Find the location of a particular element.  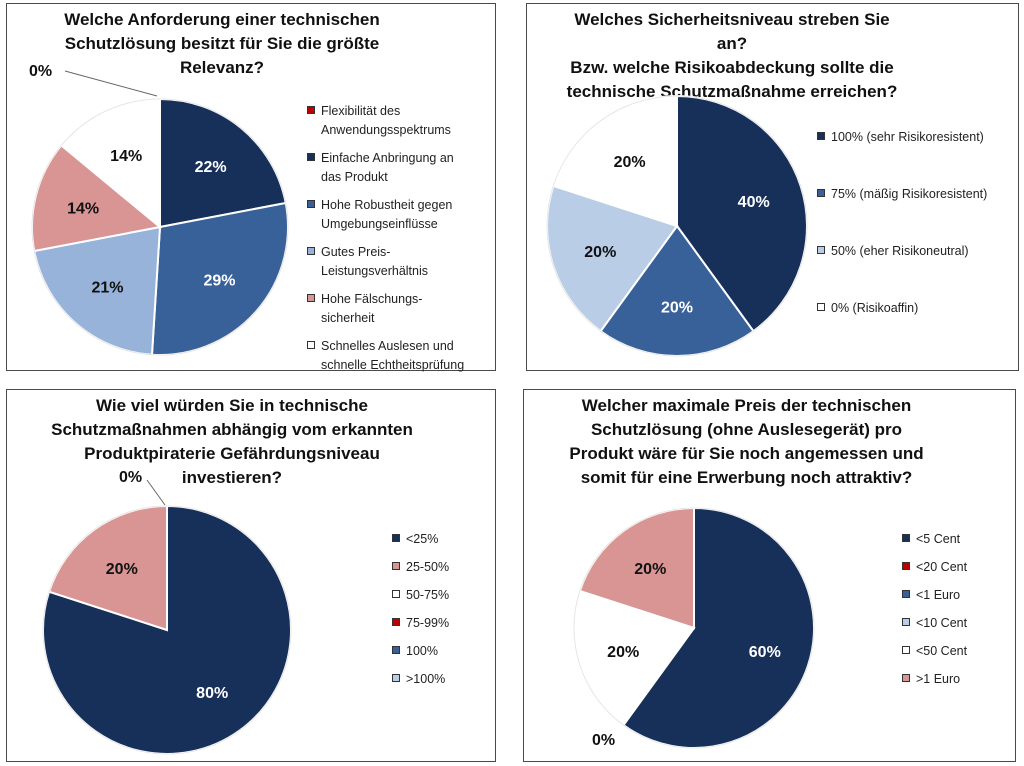

legend-item-hohe-robustheit-gegen-umgebungseinflüsse: Hohe Robustheit gegen Umgebungseinflüsse is located at coordinates (400, 215).